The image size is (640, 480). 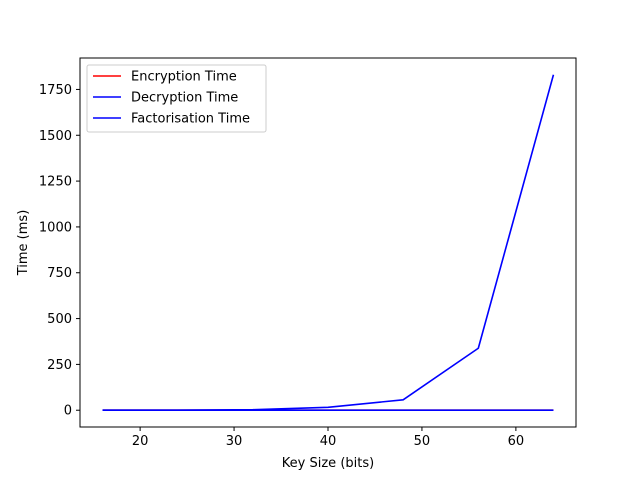 I want to click on x-axis: 20 30 40 50 60, so click(x=328, y=438).